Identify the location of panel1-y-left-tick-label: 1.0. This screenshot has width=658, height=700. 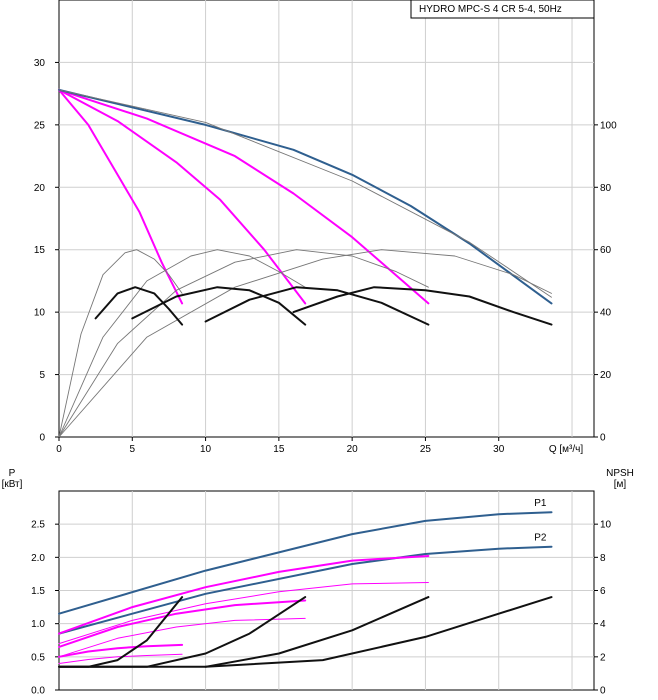
(38, 624).